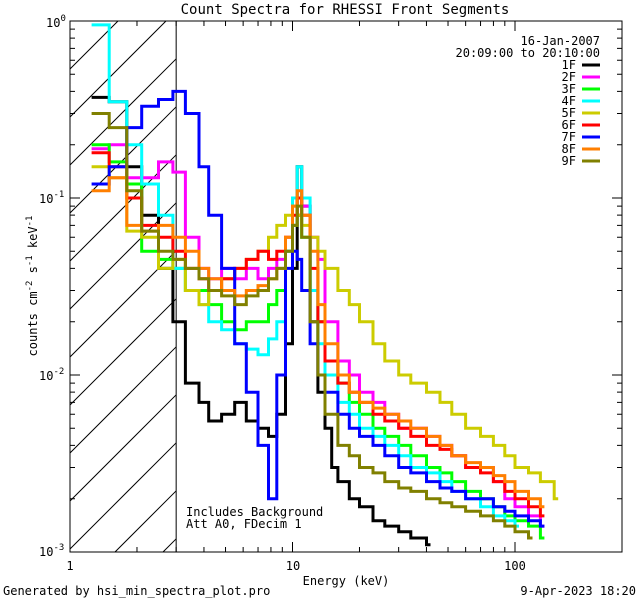 The height and width of the screenshot is (600, 640). I want to click on footer-timestamp: 9-Apr-2023 18:20, so click(578, 591).